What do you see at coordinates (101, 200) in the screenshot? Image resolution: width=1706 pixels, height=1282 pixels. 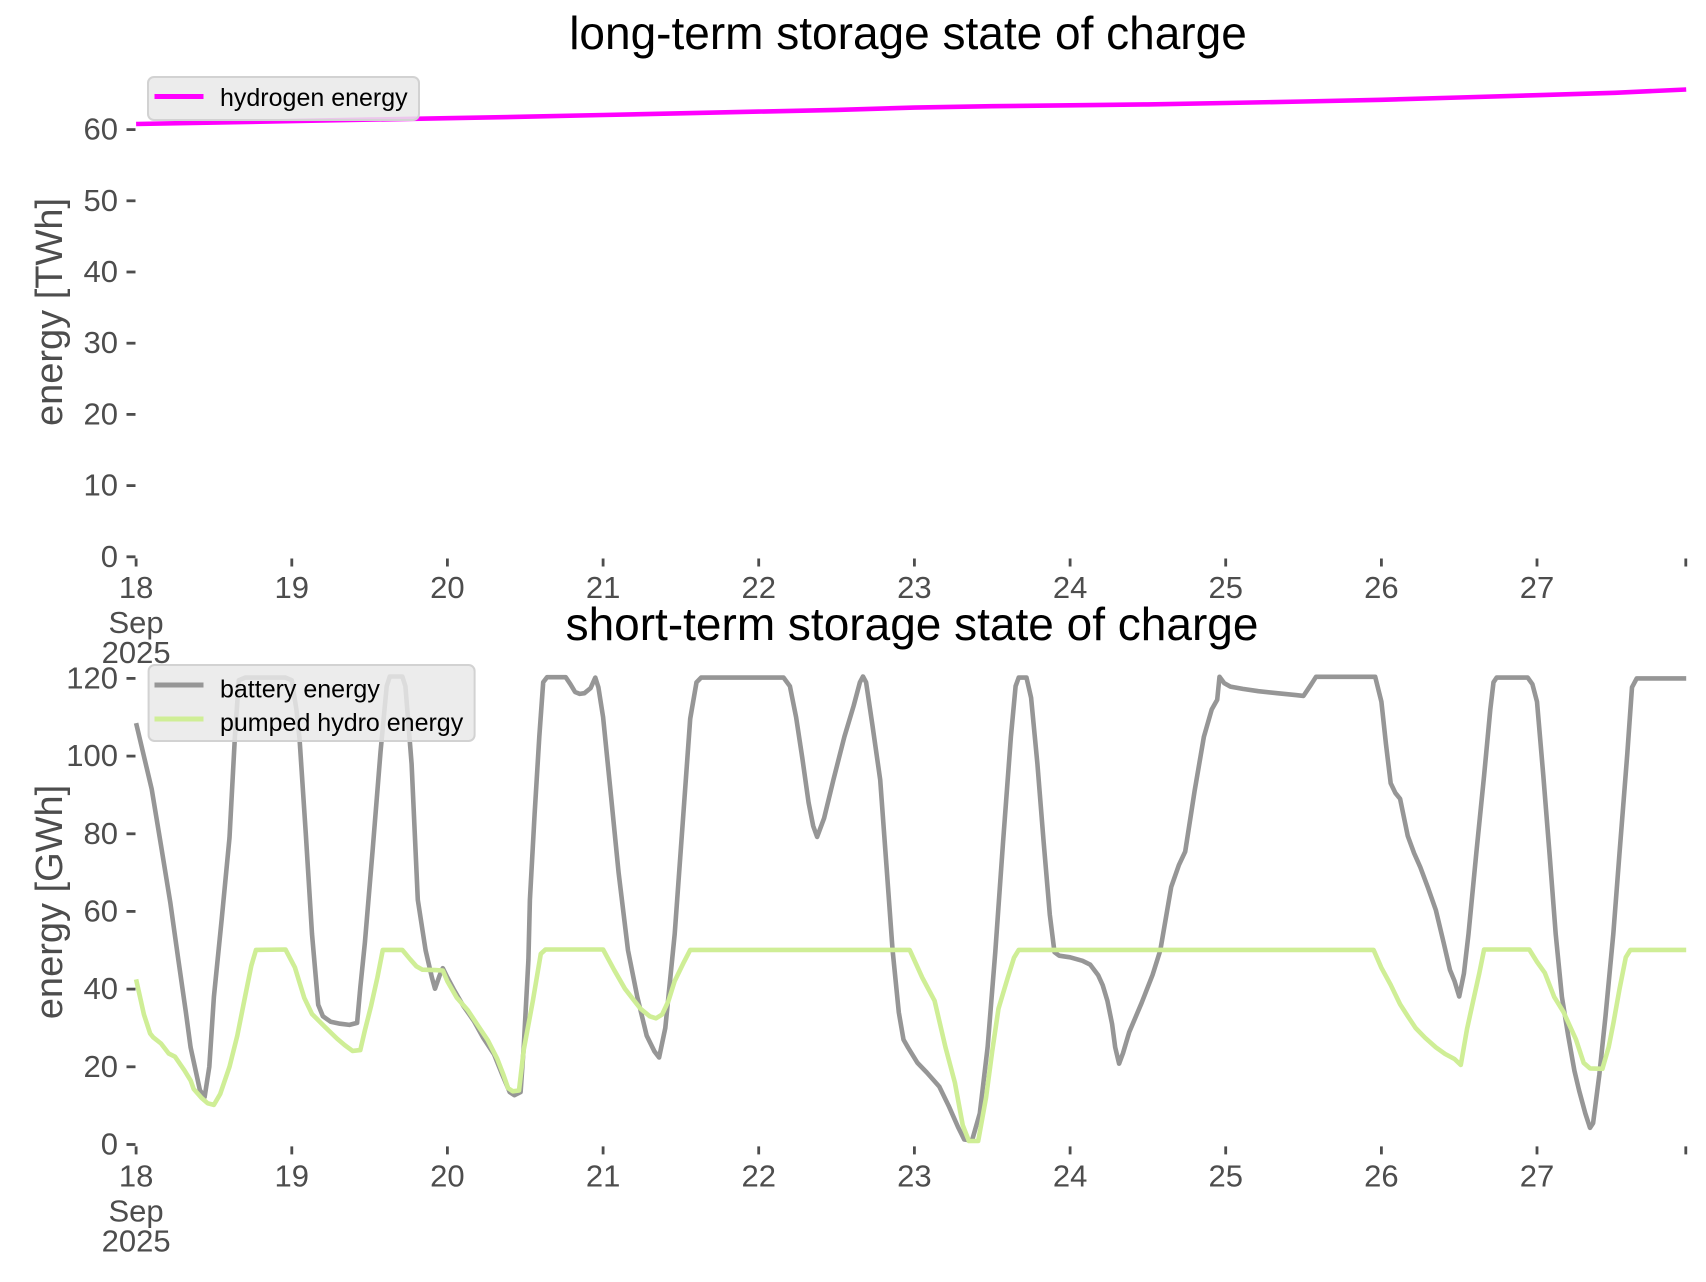 I see `svg-text: 50` at bounding box center [101, 200].